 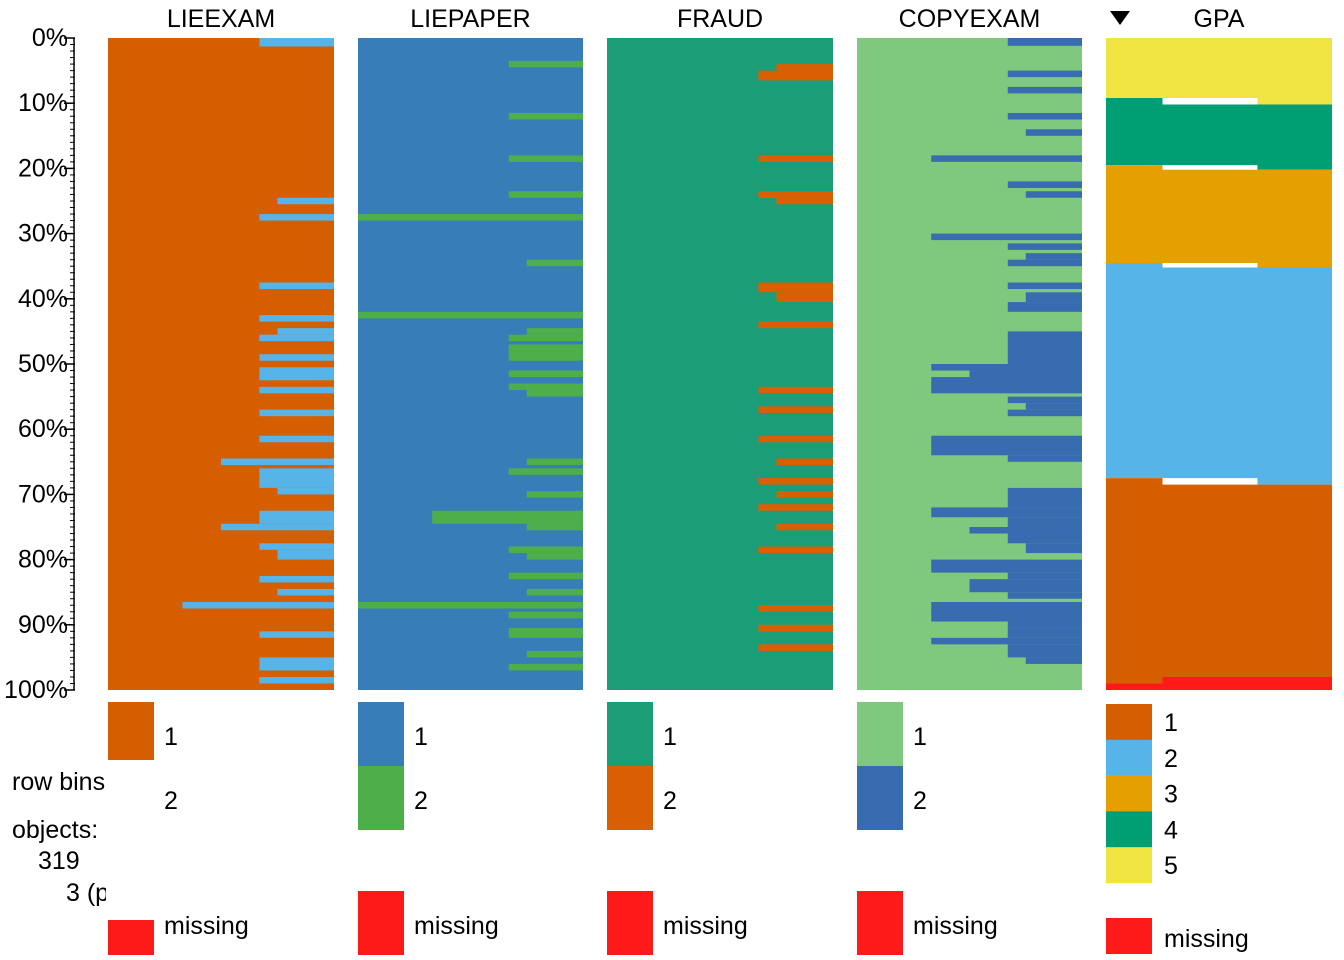 What do you see at coordinates (880, 923) in the screenshot?
I see `legend-missing-swatch` at bounding box center [880, 923].